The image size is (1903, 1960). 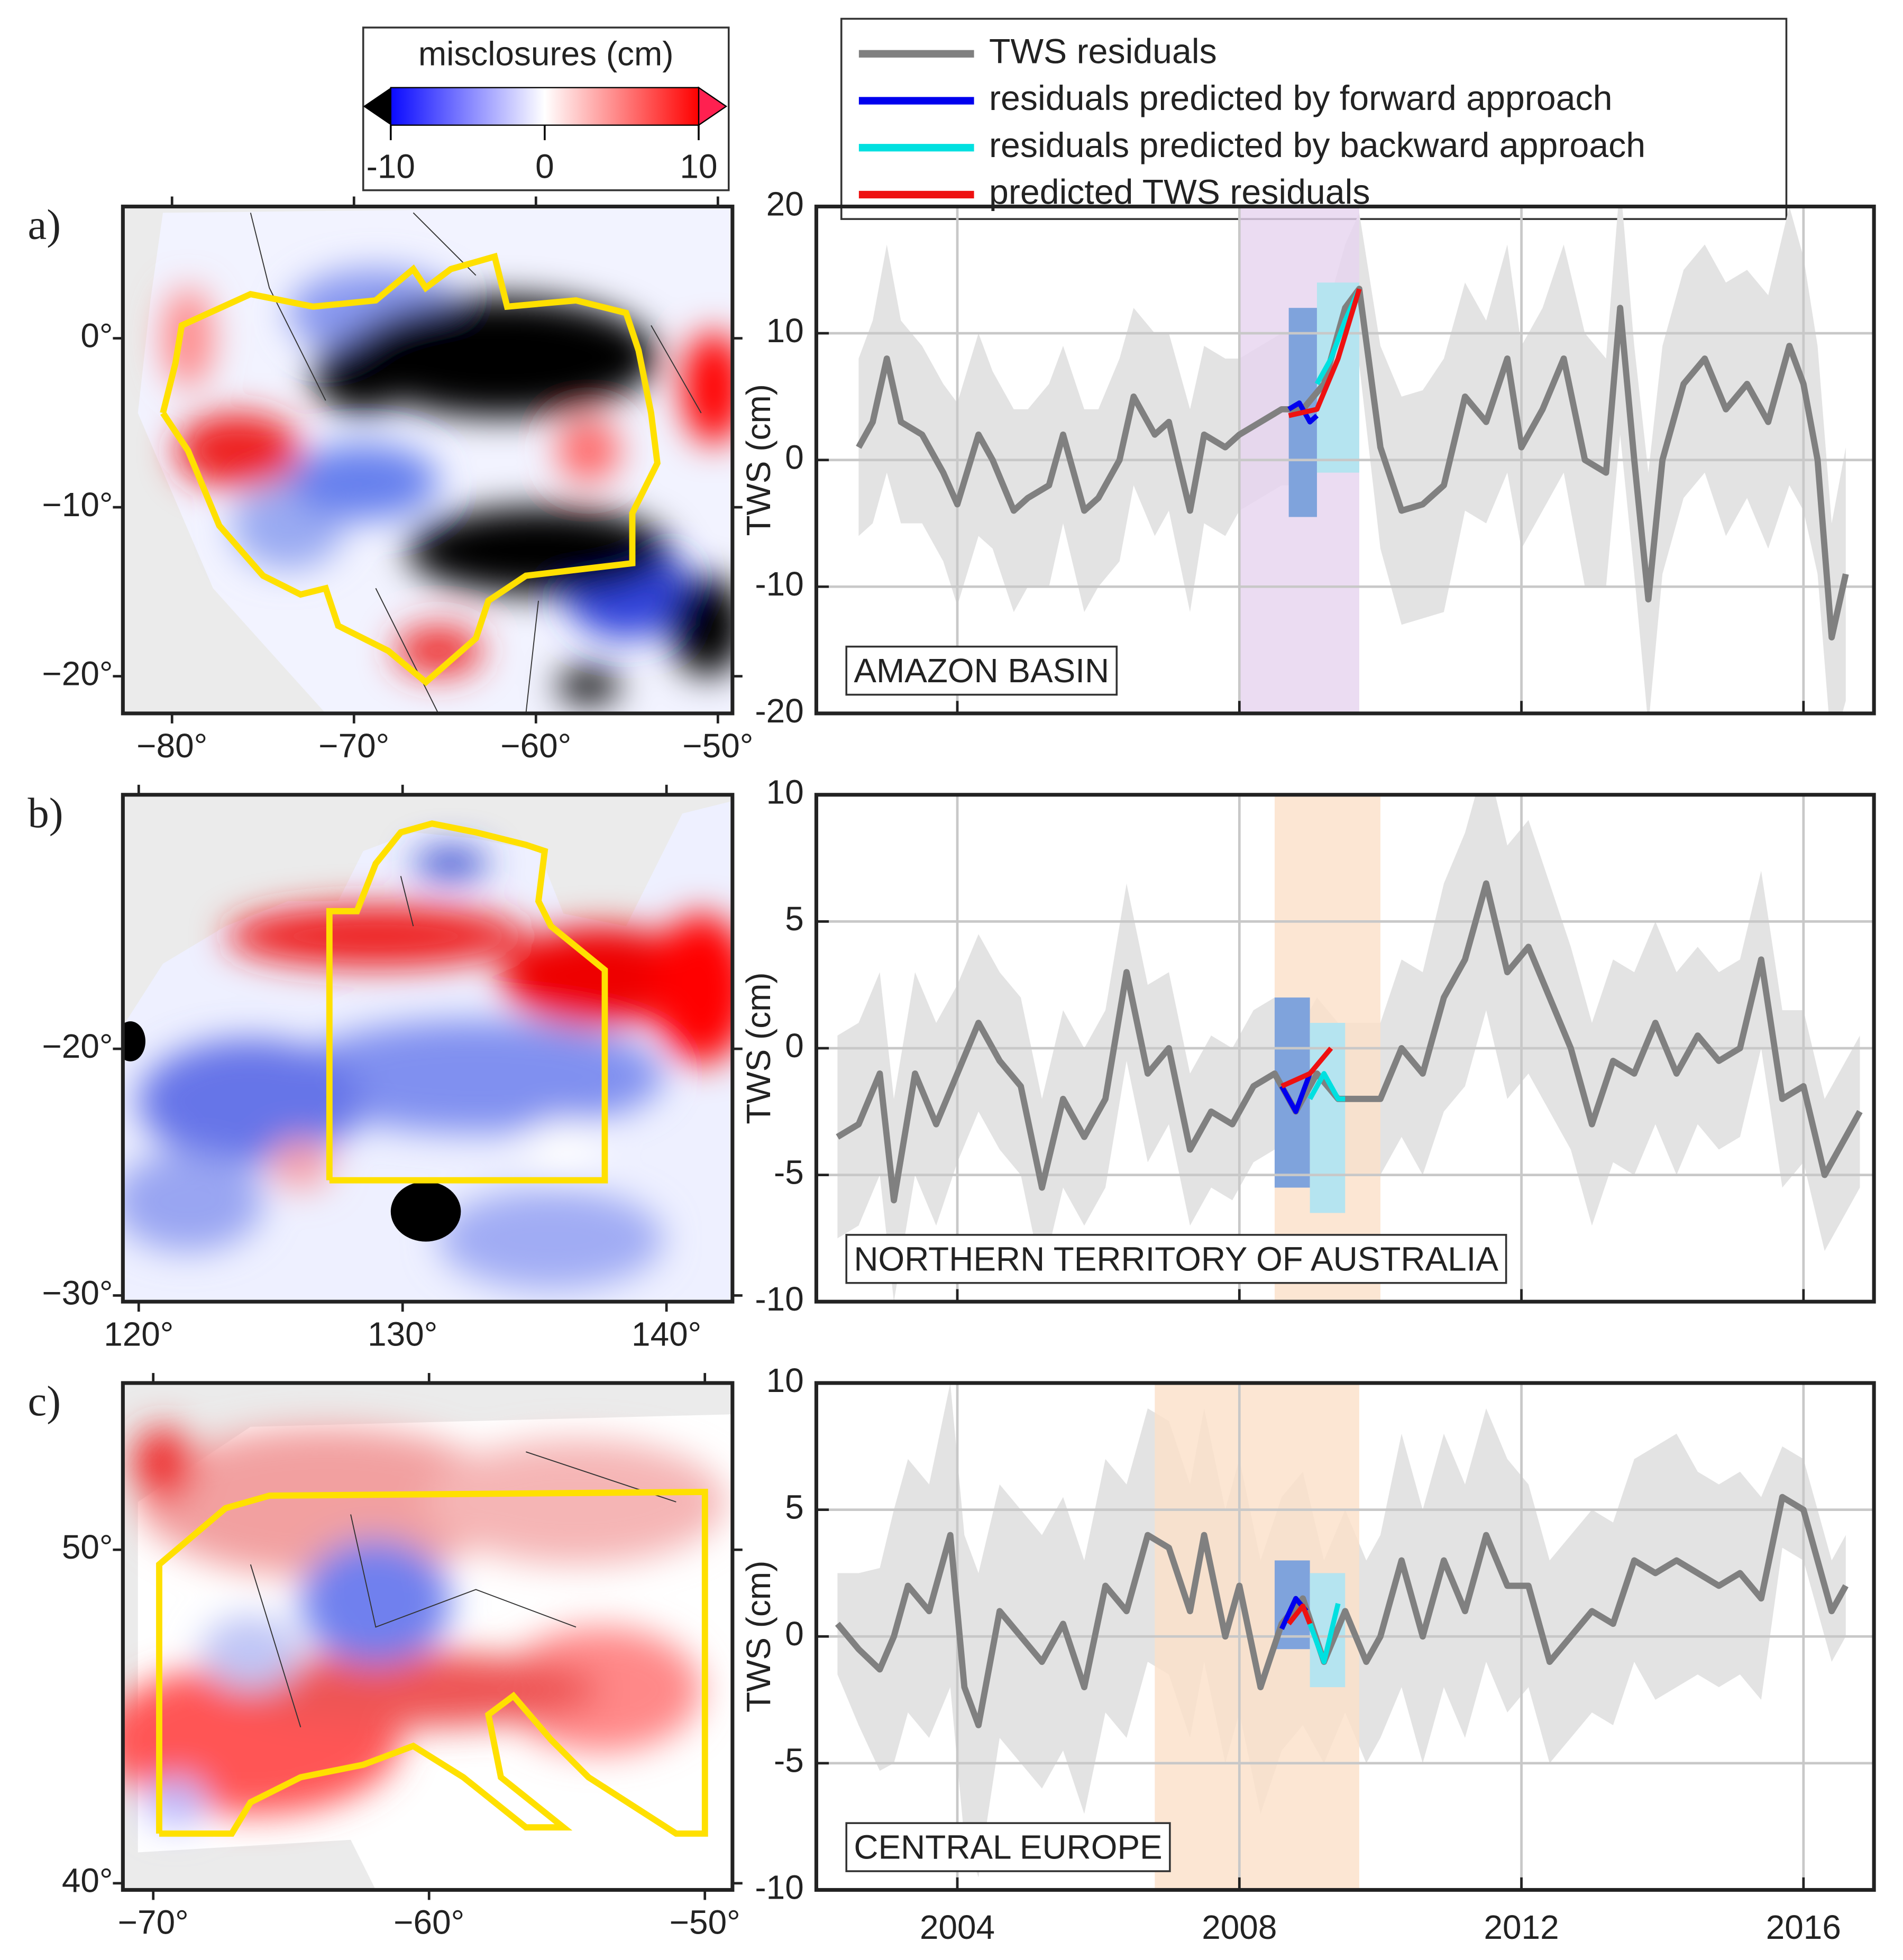 What do you see at coordinates (402, 1334) in the screenshot?
I see `map-x-tick-label: 130°` at bounding box center [402, 1334].